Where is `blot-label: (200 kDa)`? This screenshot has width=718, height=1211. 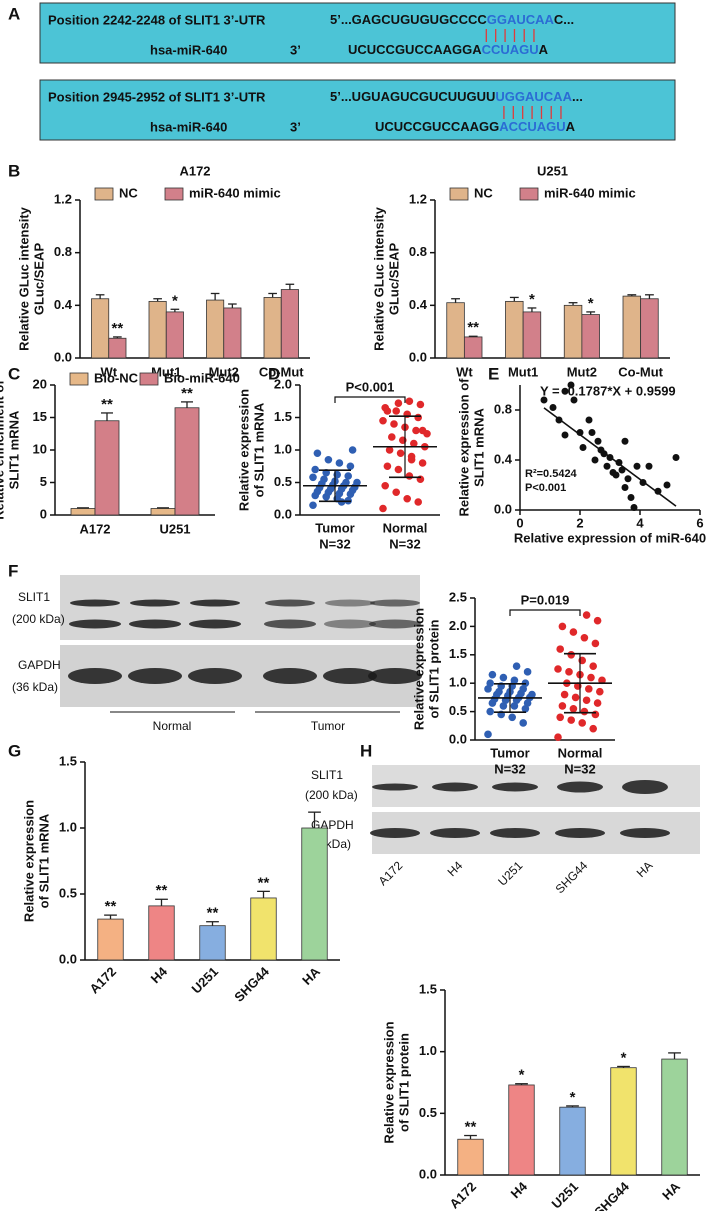 blot-label: (200 kDa) is located at coordinates (38, 619).